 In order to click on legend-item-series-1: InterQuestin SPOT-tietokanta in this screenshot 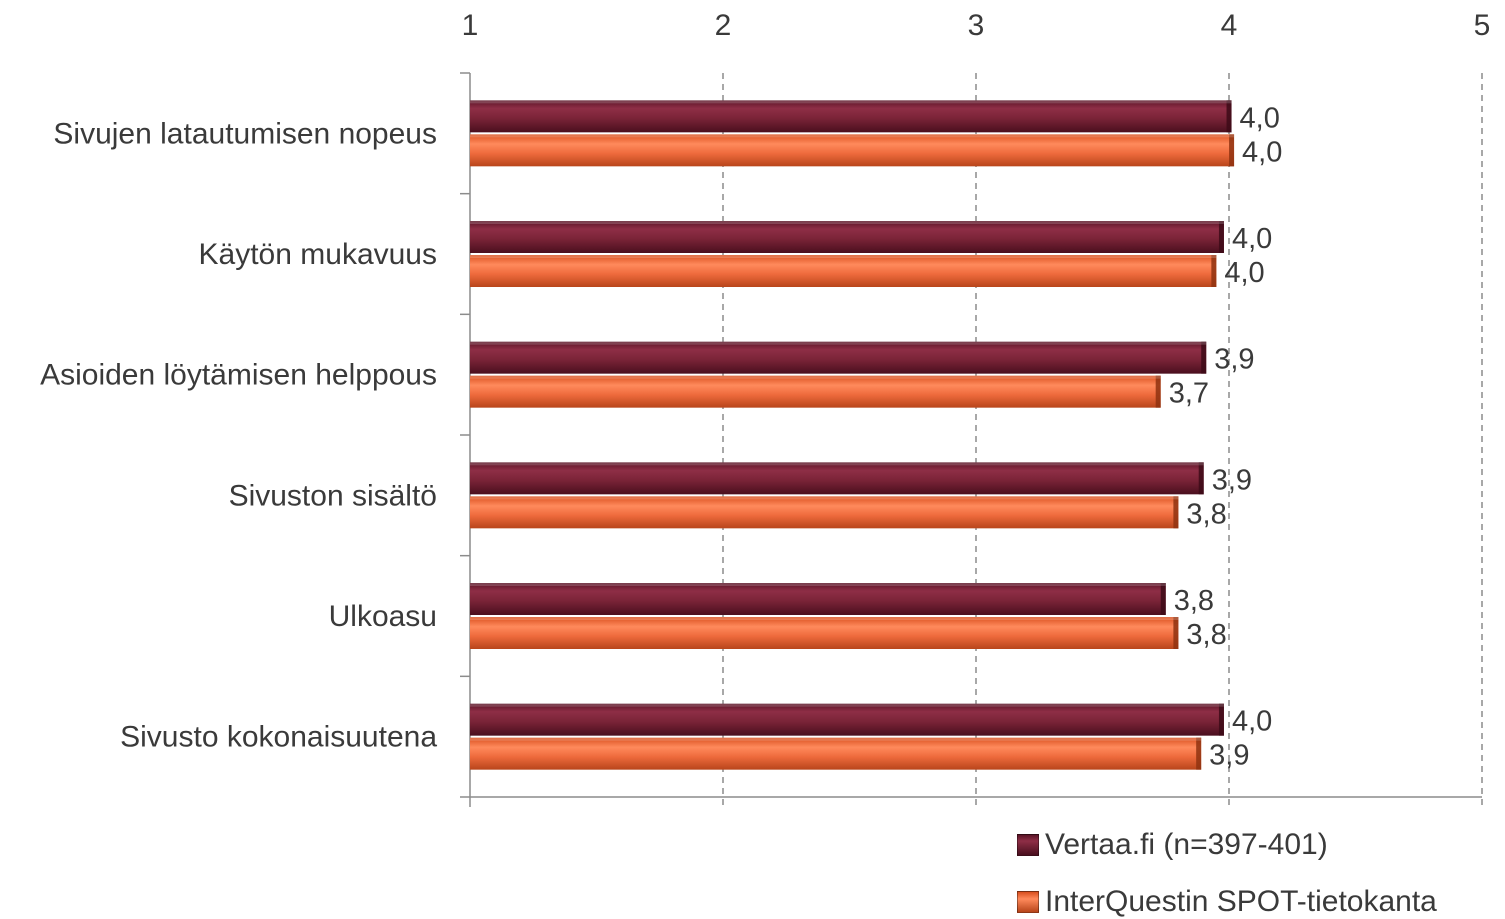, I will do `click(1227, 902)`.